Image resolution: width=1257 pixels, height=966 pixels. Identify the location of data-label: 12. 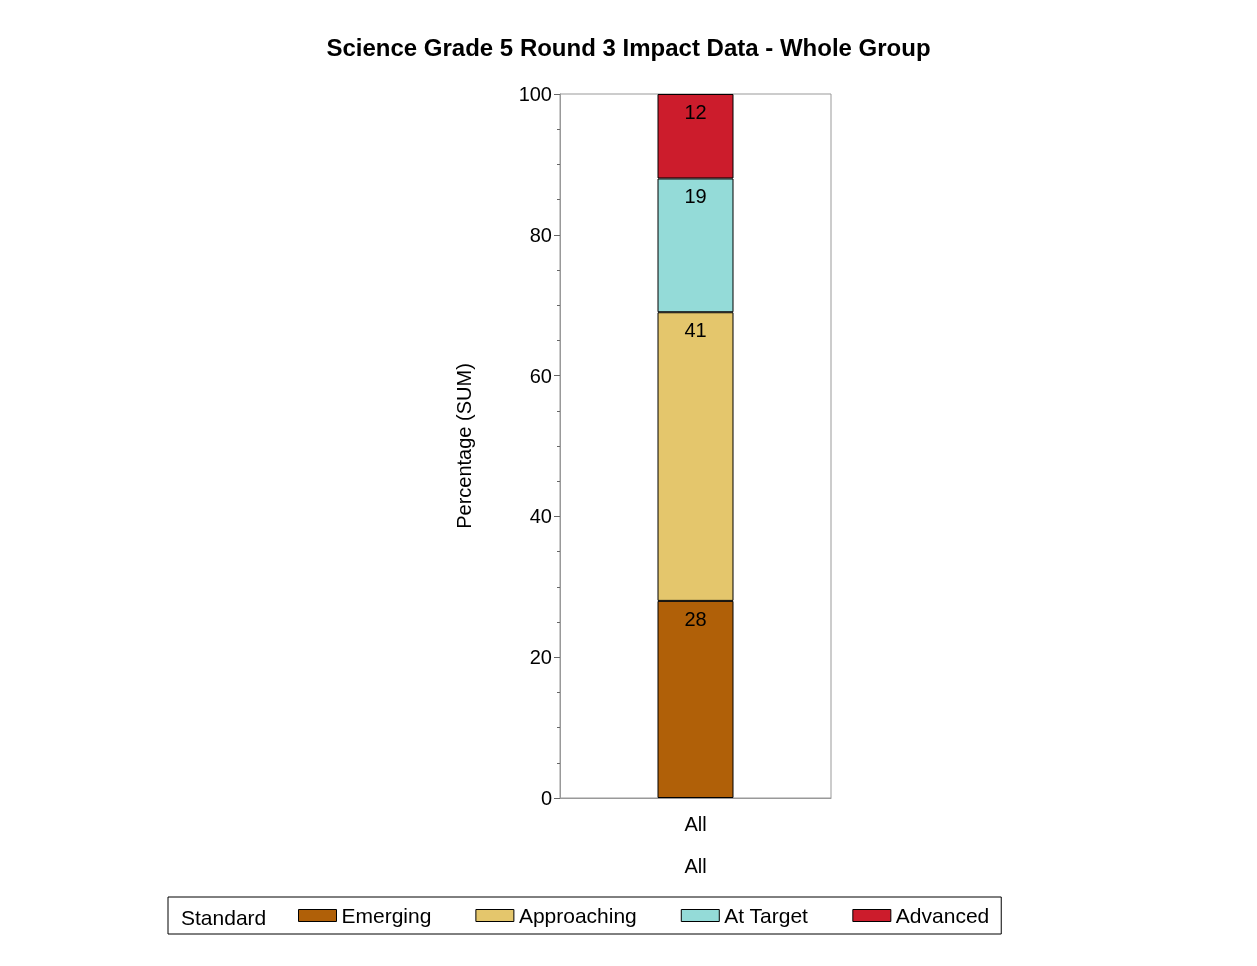
(695, 112).